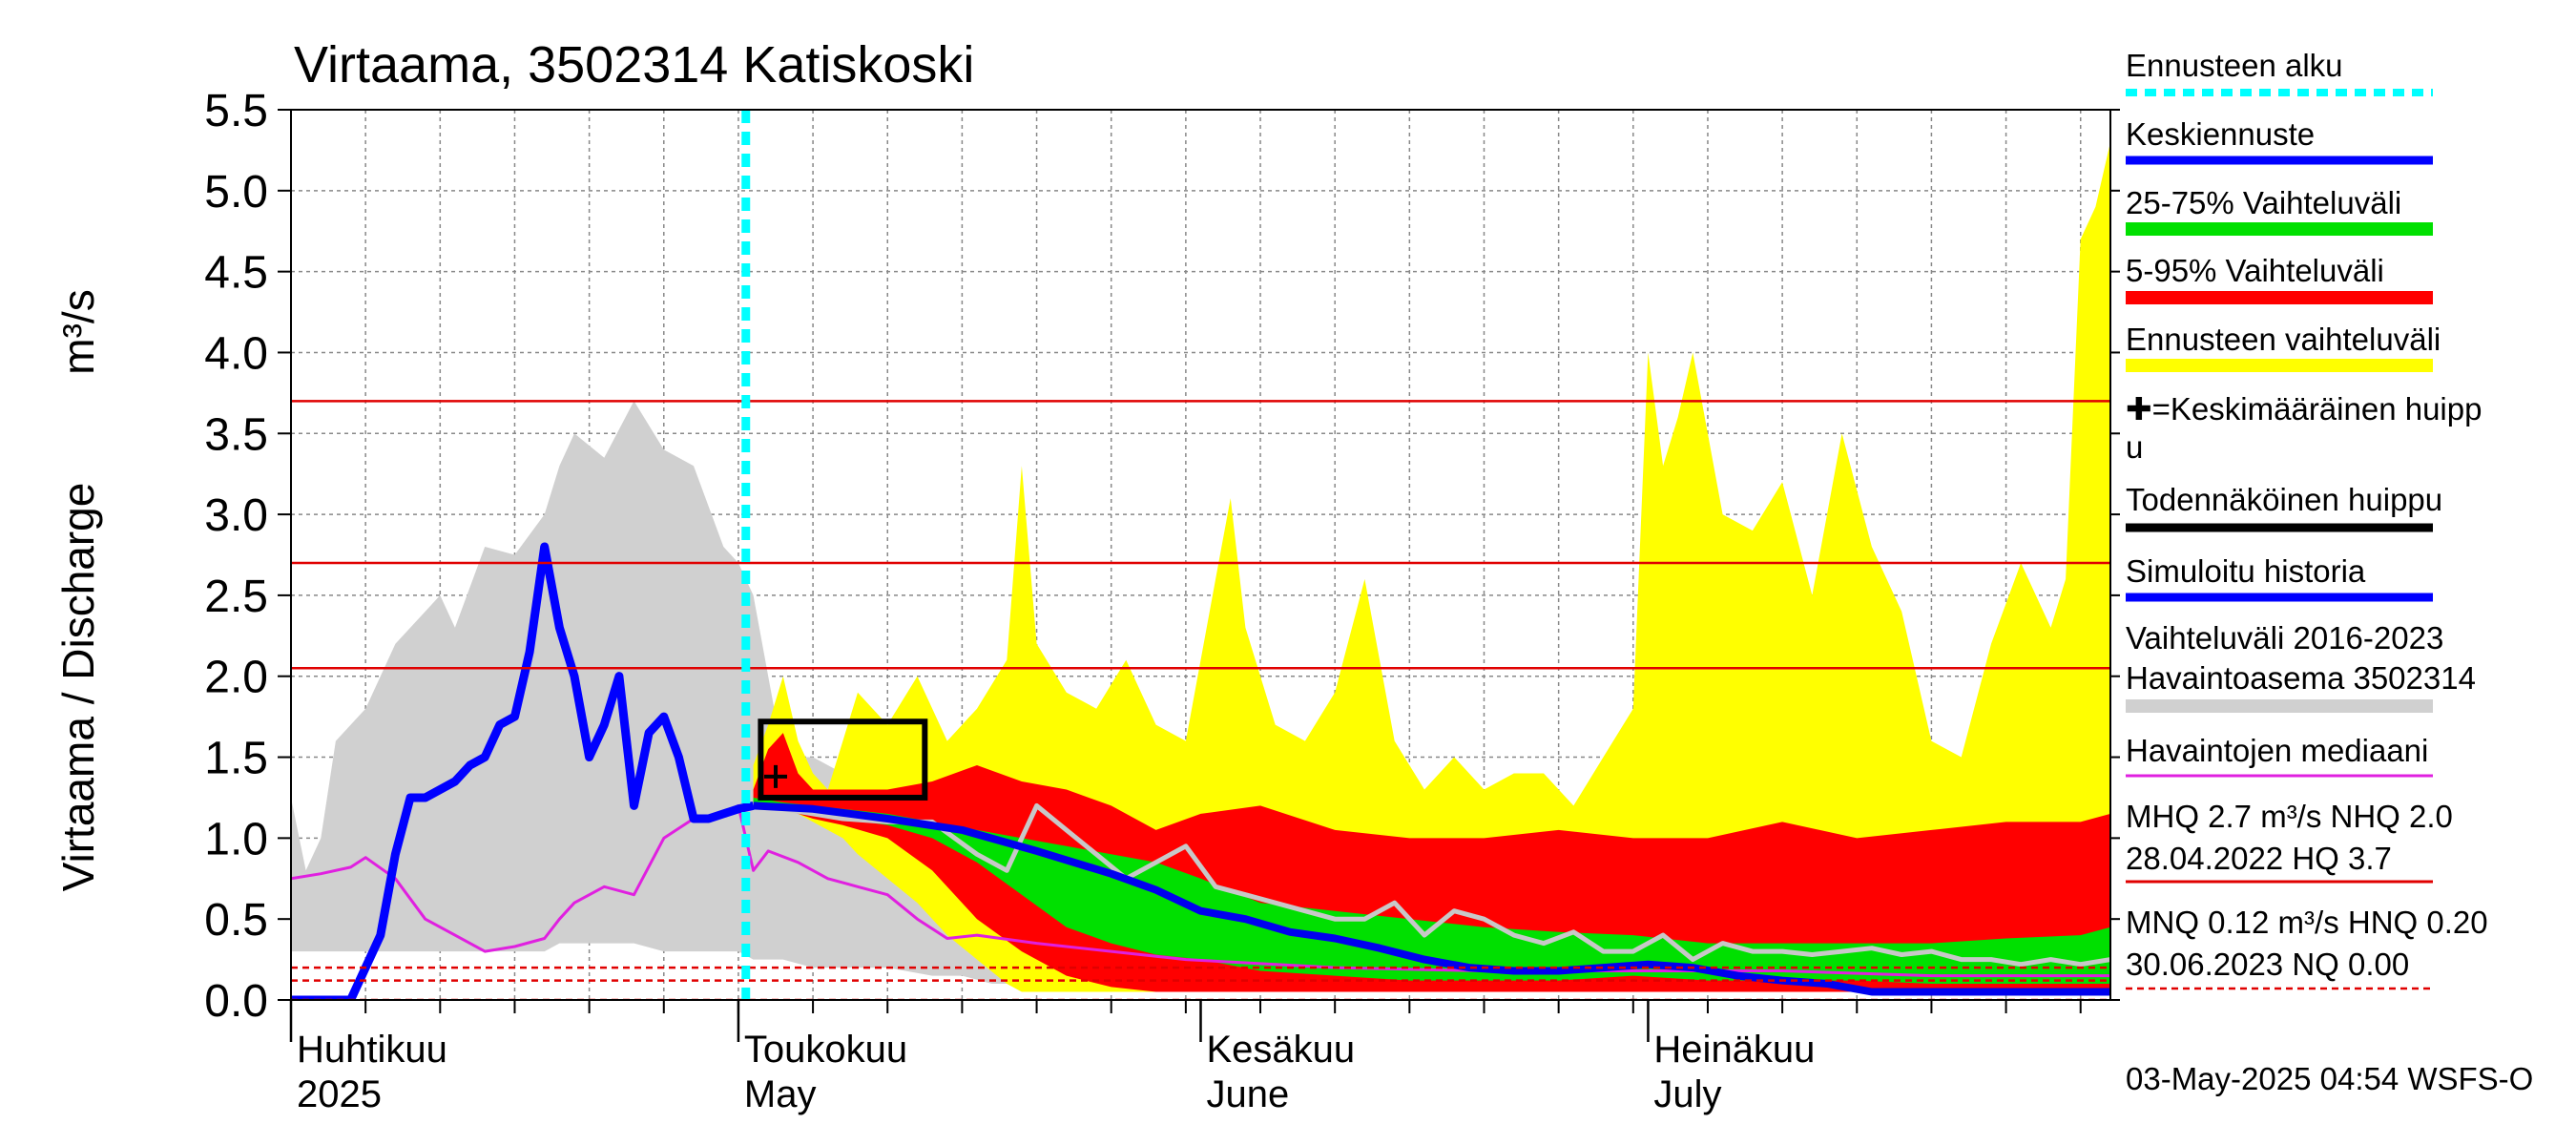 This screenshot has height=1145, width=2576. What do you see at coordinates (1281, 1050) in the screenshot?
I see `x-month-label-fi: Kesäkuu` at bounding box center [1281, 1050].